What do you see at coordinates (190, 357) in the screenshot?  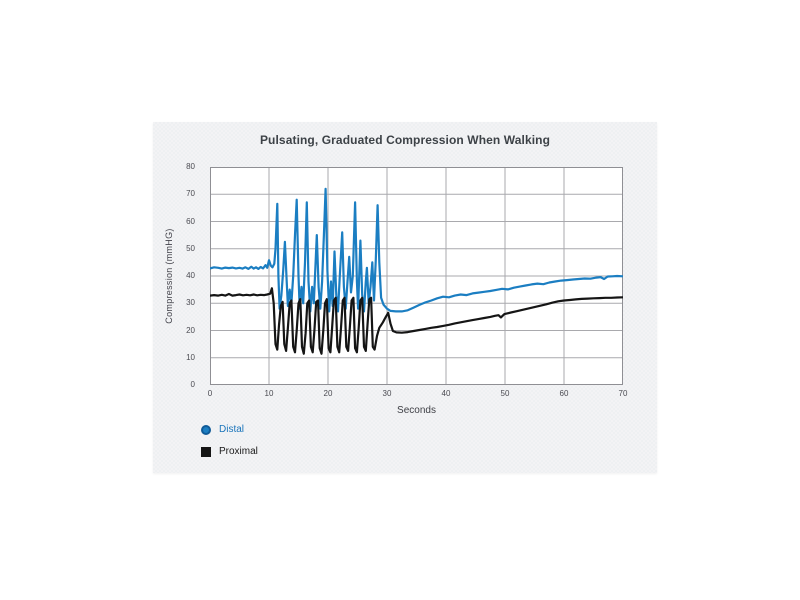 I see `y-tick-label: 10` at bounding box center [190, 357].